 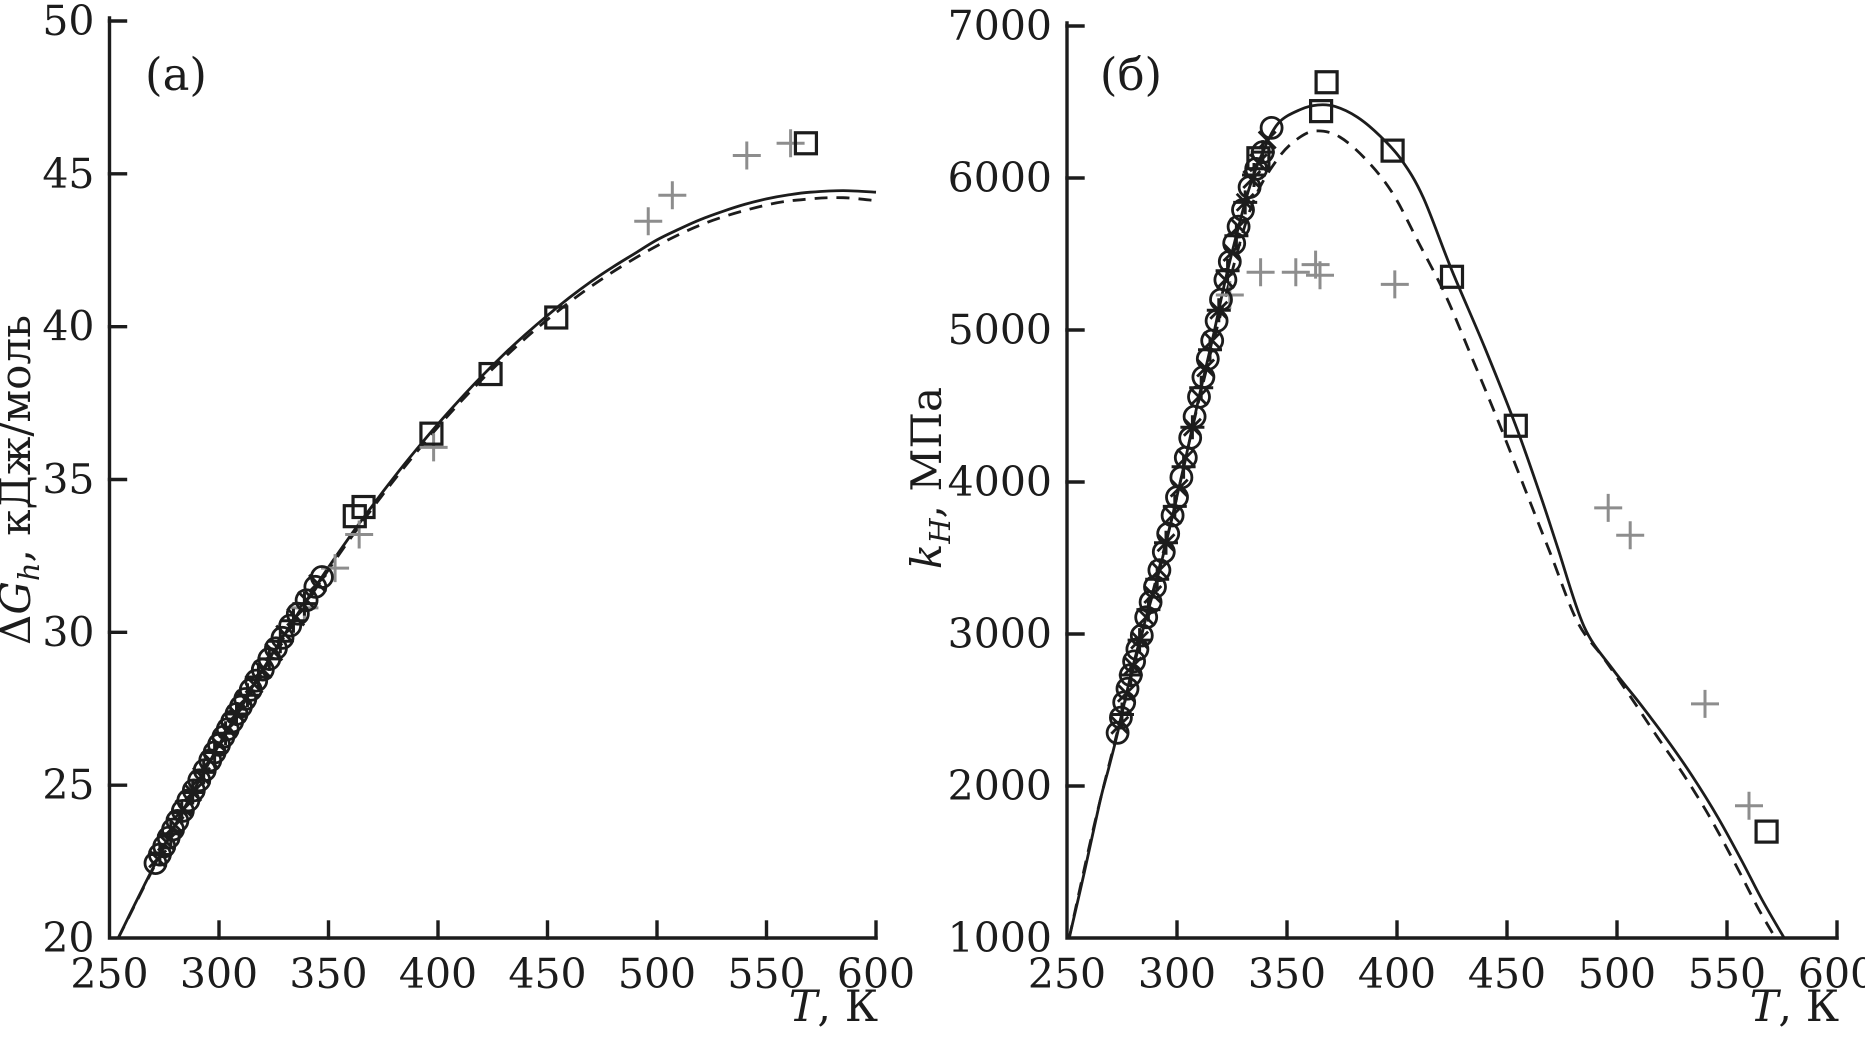 What do you see at coordinates (68, 22) in the screenshot?
I see `y-tick-label: 50` at bounding box center [68, 22].